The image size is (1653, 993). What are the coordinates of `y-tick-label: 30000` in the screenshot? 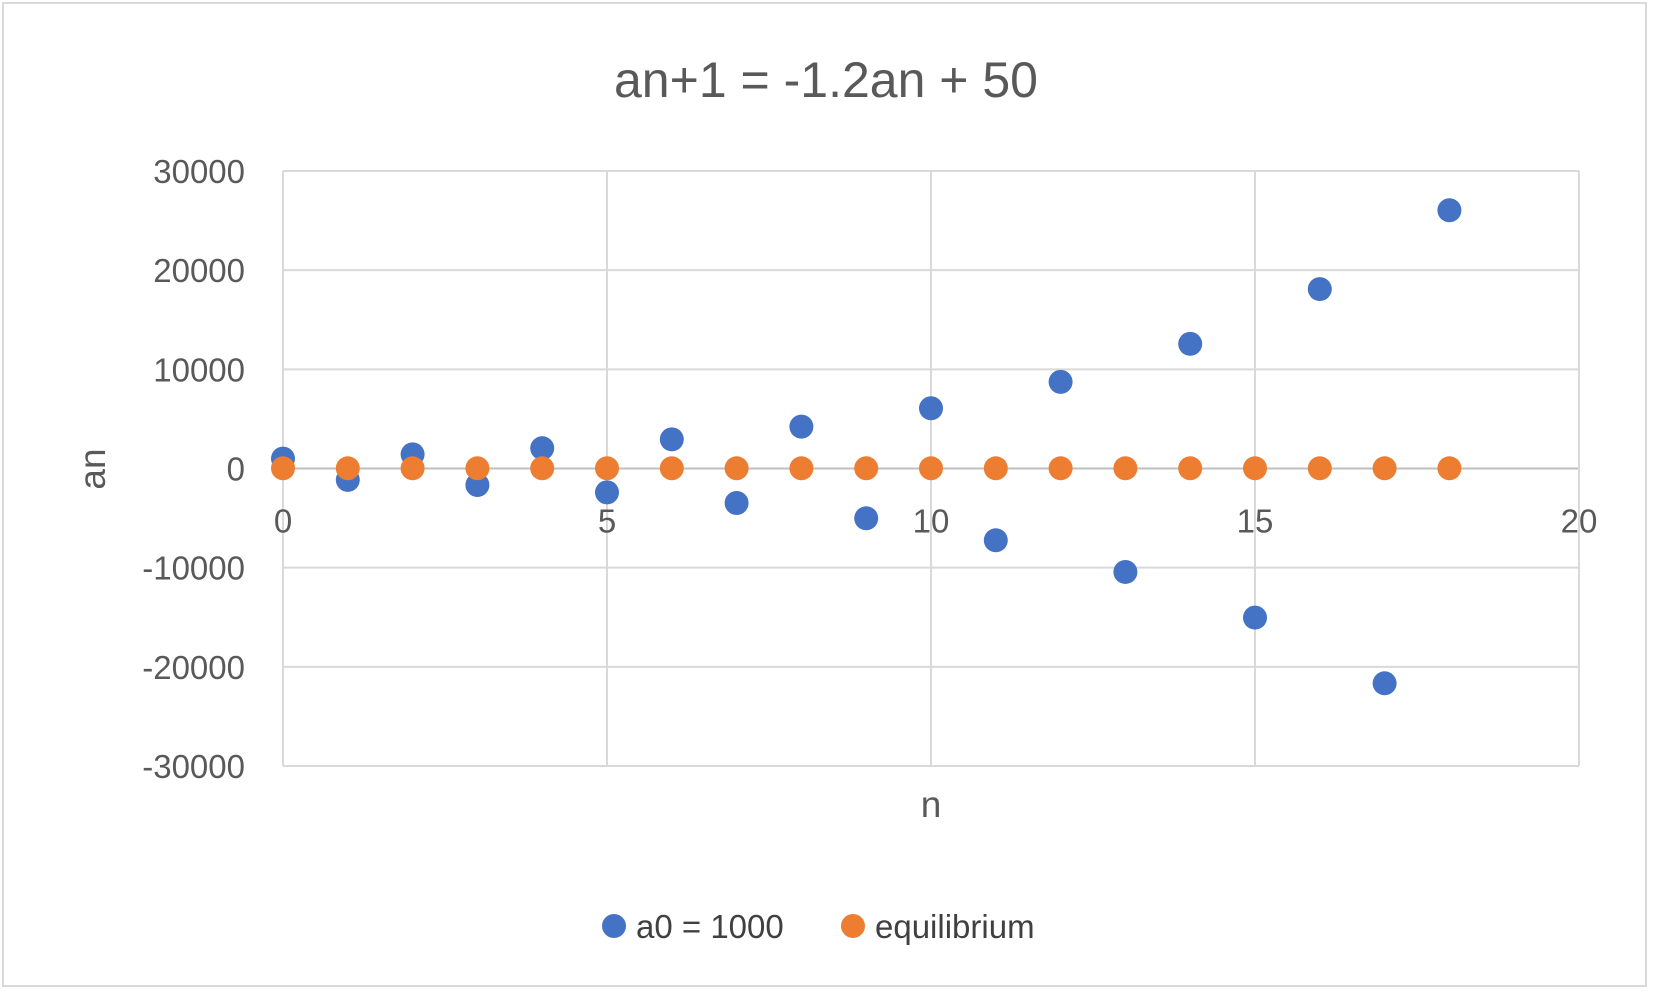 It's located at (199, 171).